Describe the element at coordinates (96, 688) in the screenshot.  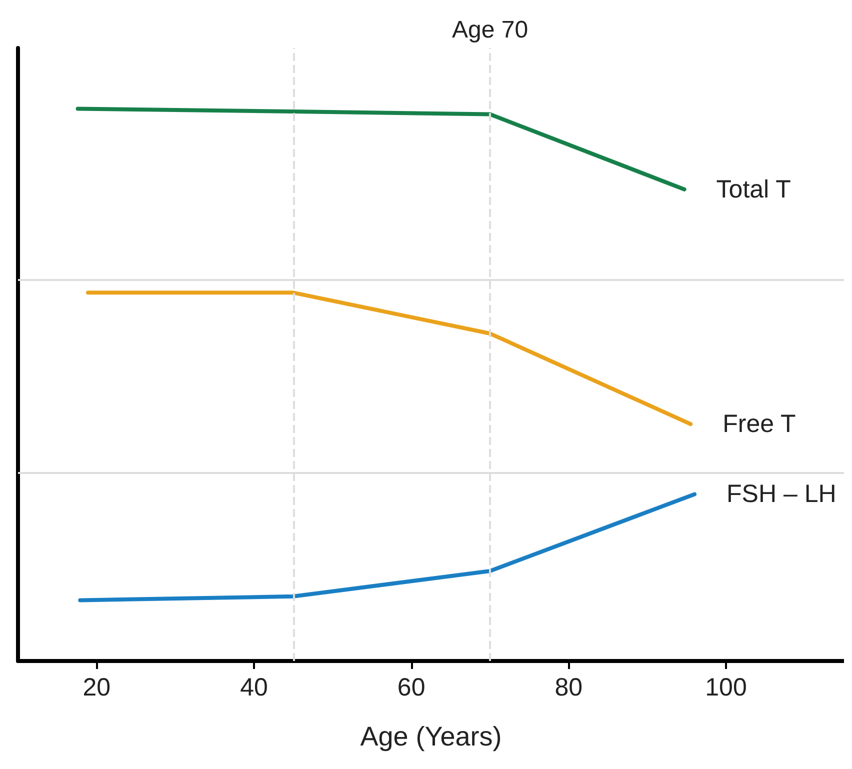
I see `x-tick-label: 20` at that location.